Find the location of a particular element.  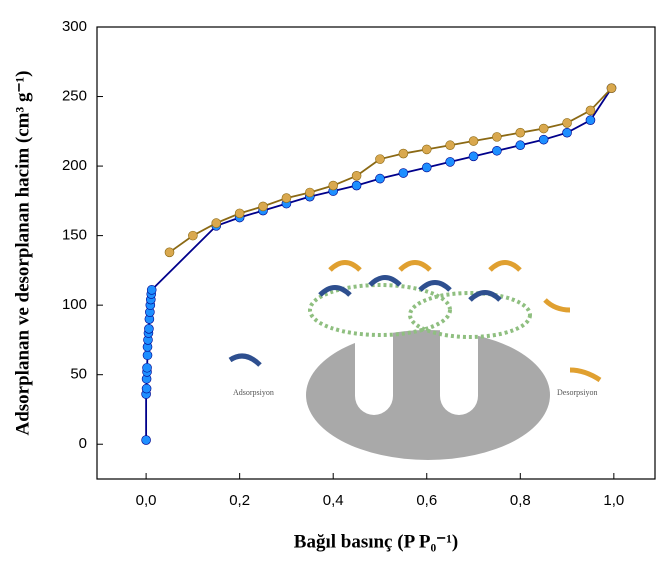

annotation: Desorpsiyon is located at coordinates (577, 392).